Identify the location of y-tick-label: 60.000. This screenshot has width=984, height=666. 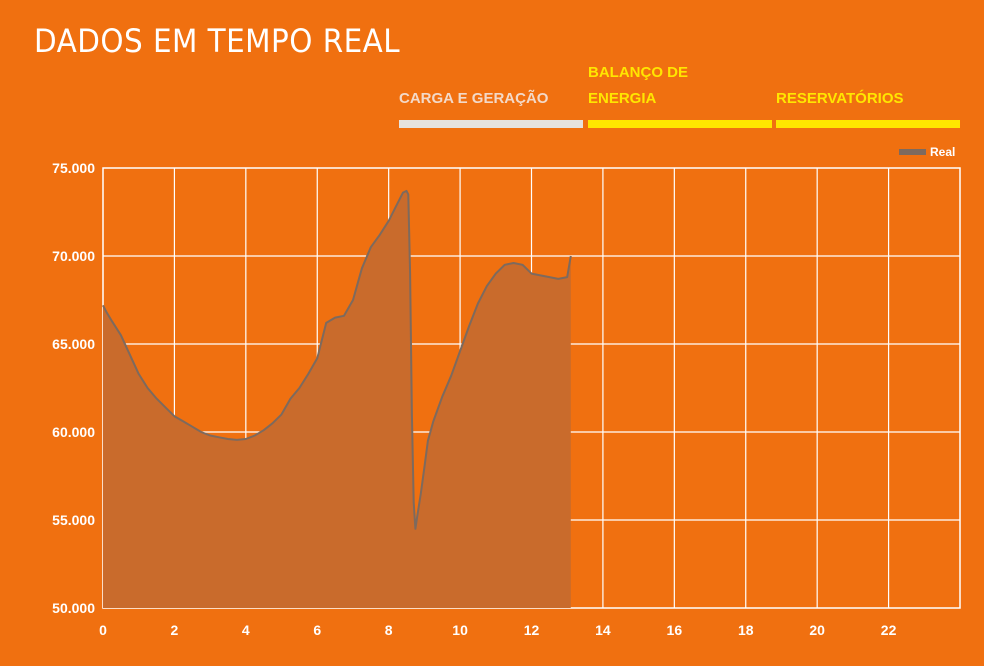
(73, 432).